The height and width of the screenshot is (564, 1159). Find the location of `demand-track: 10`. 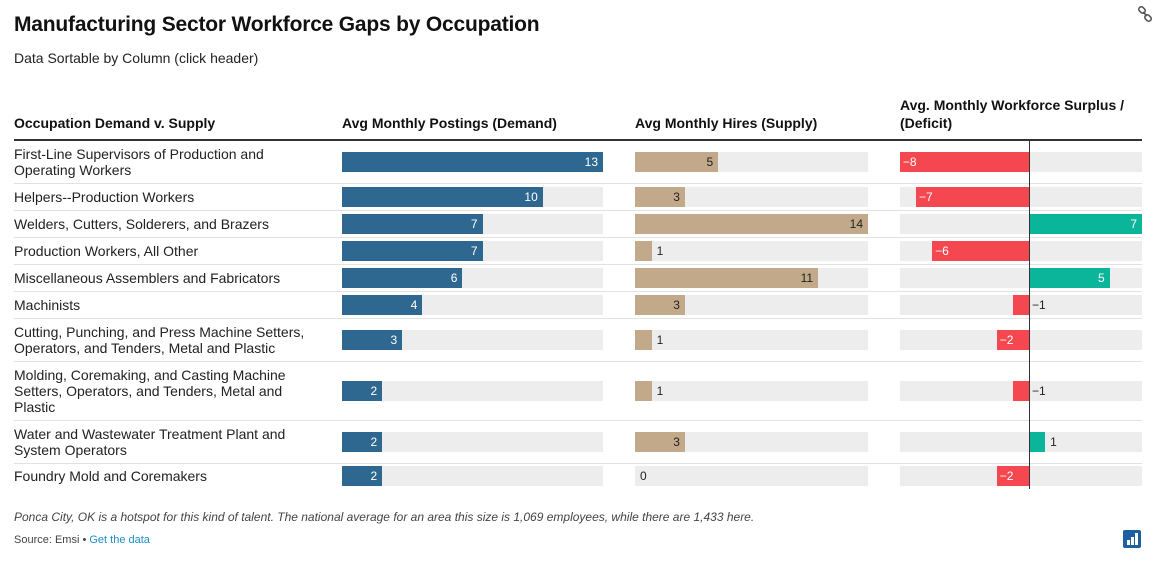

demand-track: 10 is located at coordinates (472, 196).